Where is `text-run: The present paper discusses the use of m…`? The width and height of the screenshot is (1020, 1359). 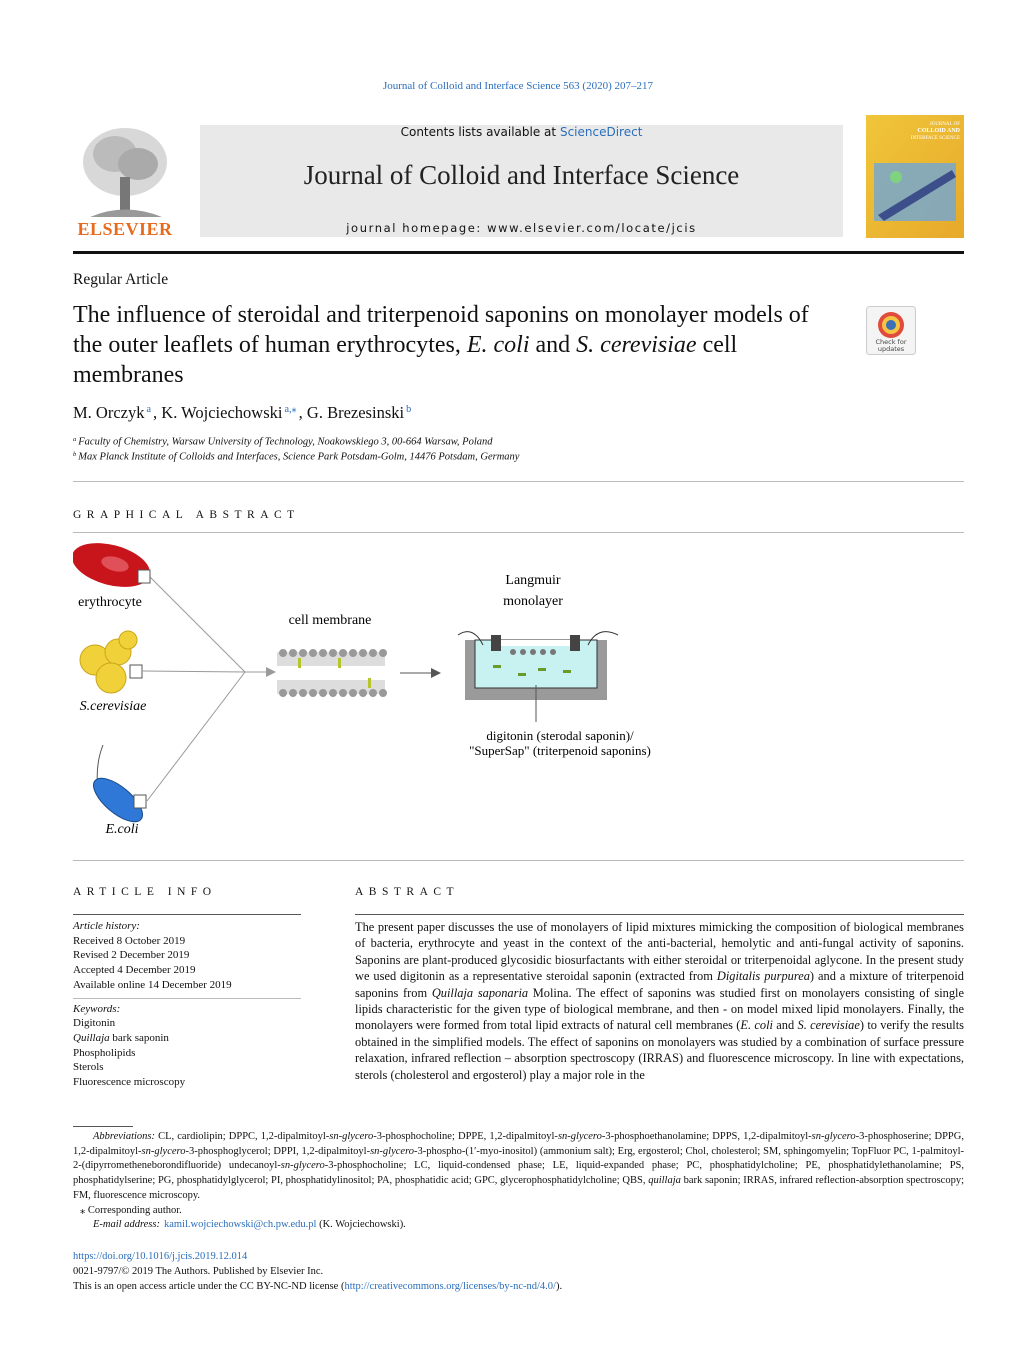
text-run: The present paper discusses the use of m… is located at coordinates (659, 952).